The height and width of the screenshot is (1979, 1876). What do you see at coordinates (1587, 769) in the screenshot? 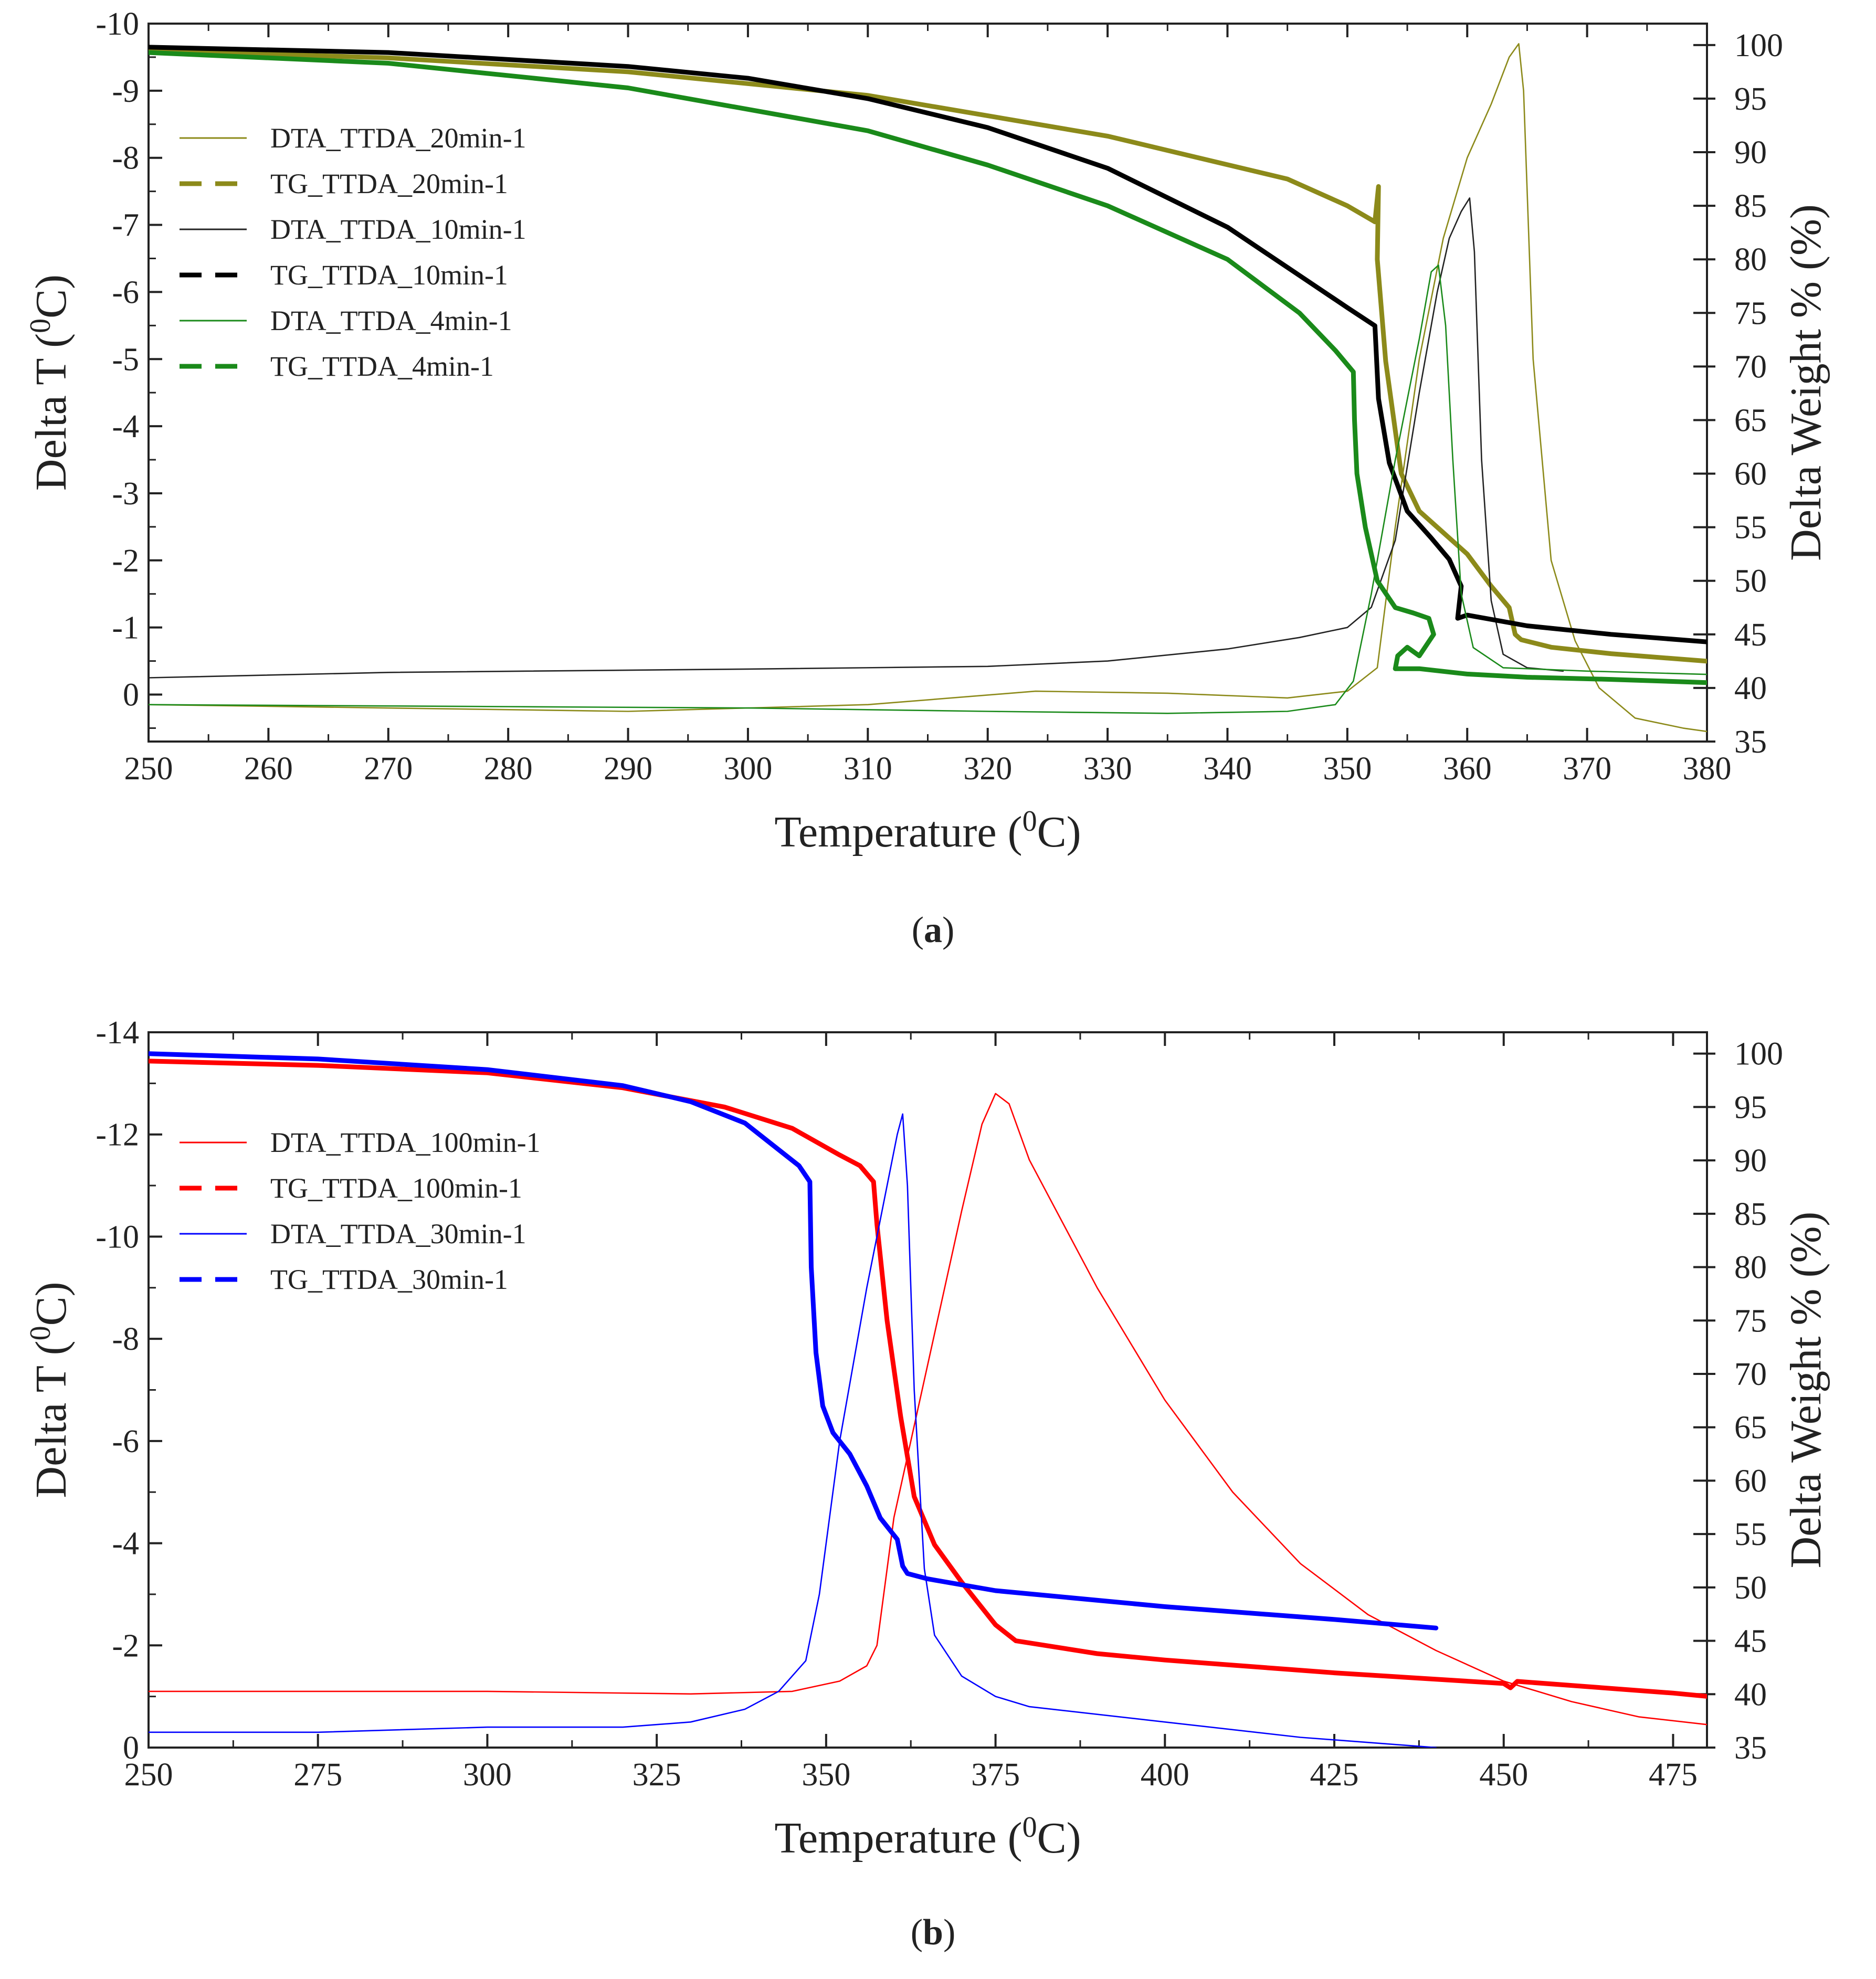
I see `x-tick-label: 370` at bounding box center [1587, 769].